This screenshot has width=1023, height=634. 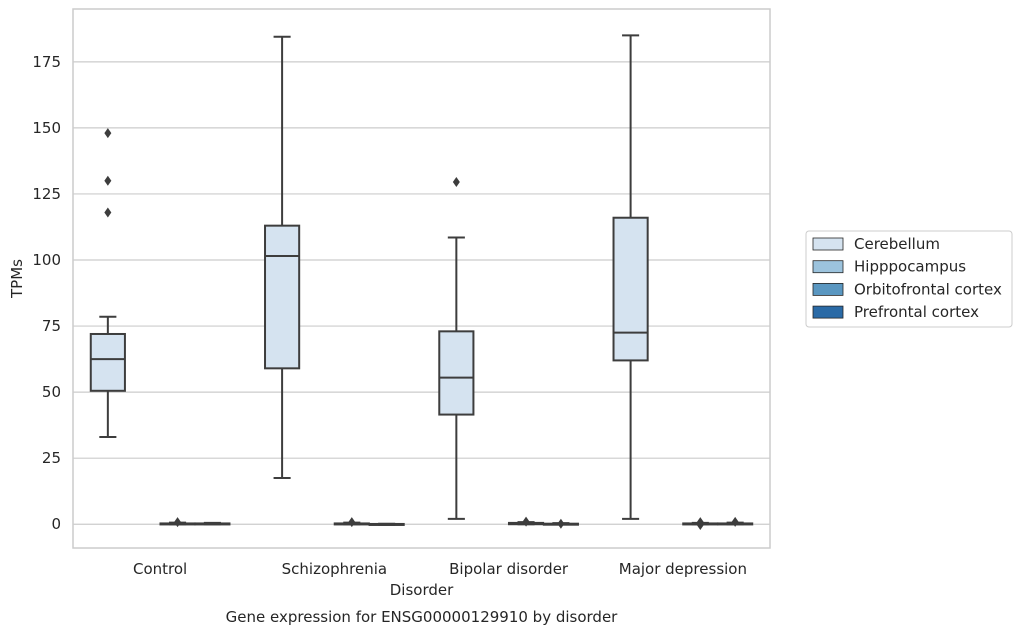 What do you see at coordinates (474, 522) in the screenshot?
I see `series-prefrontal-cortex` at bounding box center [474, 522].